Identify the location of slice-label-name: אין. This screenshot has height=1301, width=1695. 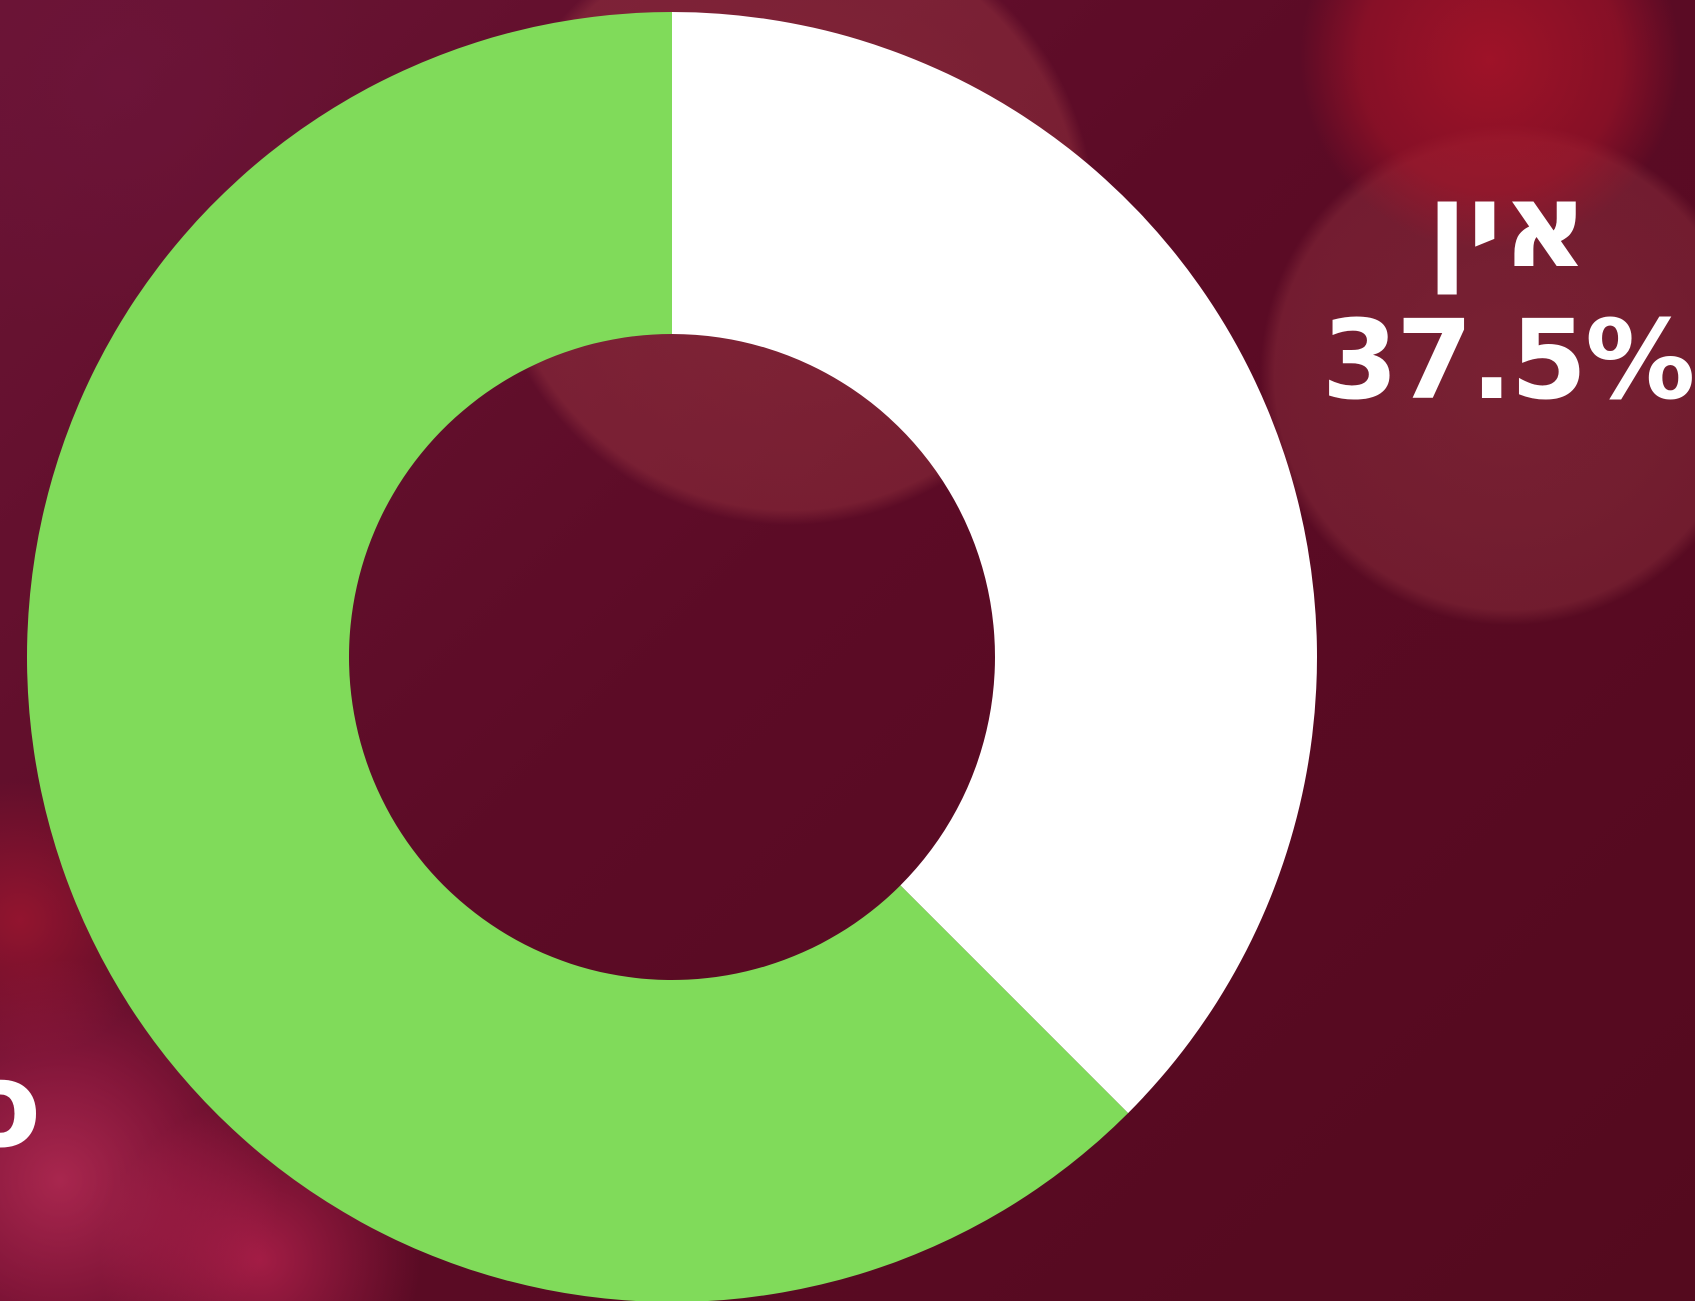
(1507, 225).